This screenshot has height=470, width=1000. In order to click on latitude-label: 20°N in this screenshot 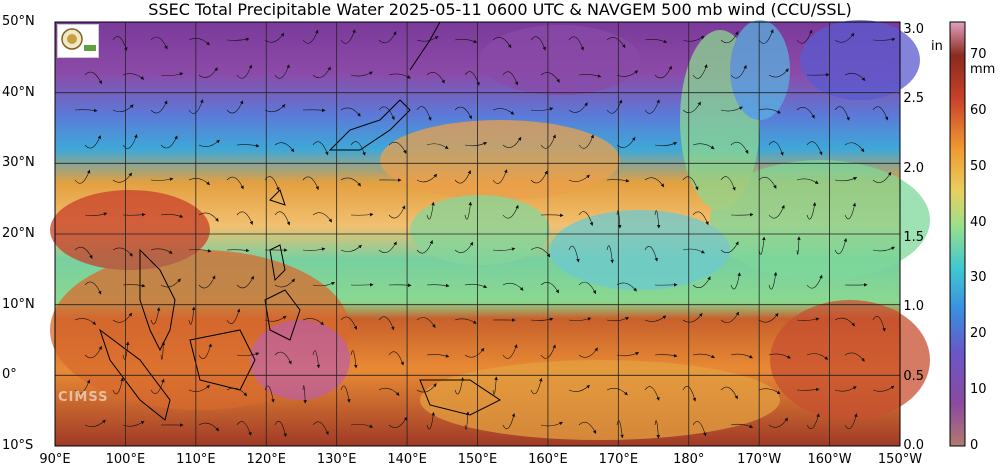, I will do `click(18, 233)`.